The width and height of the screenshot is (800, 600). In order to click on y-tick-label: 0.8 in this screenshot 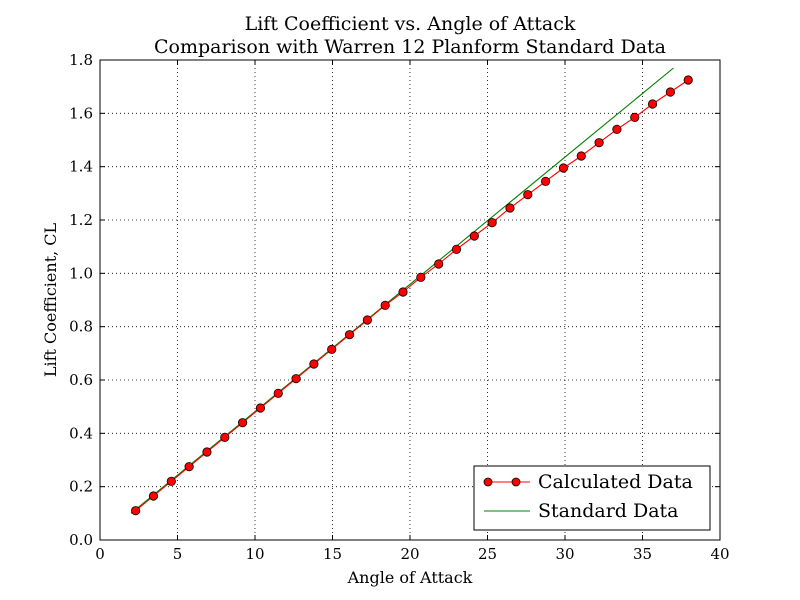, I will do `click(81, 327)`.